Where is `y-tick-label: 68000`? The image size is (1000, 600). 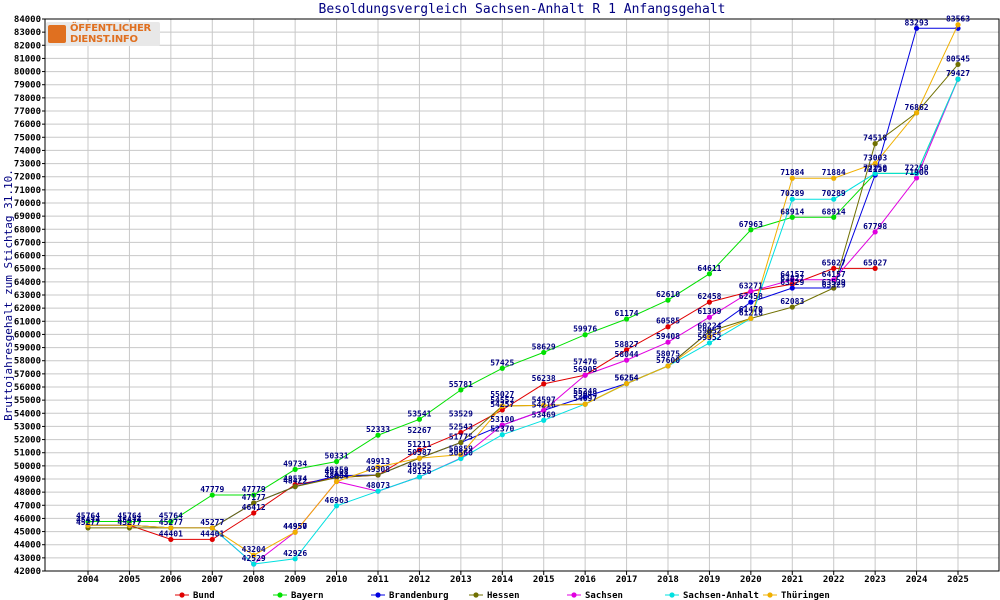 y-tick-label: 68000 is located at coordinates (27, 230).